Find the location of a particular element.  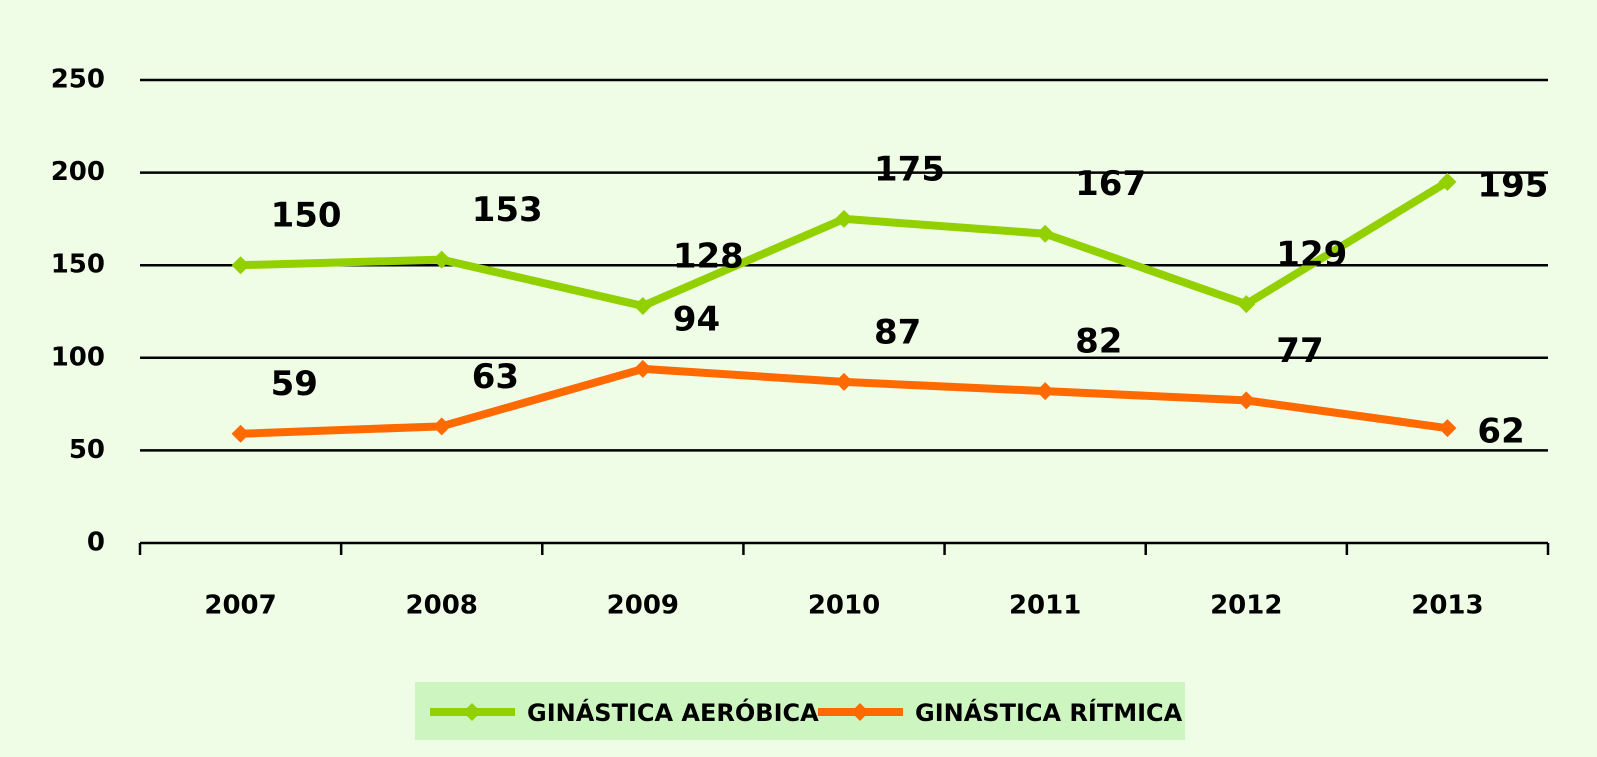

y-tick-label: 0 is located at coordinates (96, 543).